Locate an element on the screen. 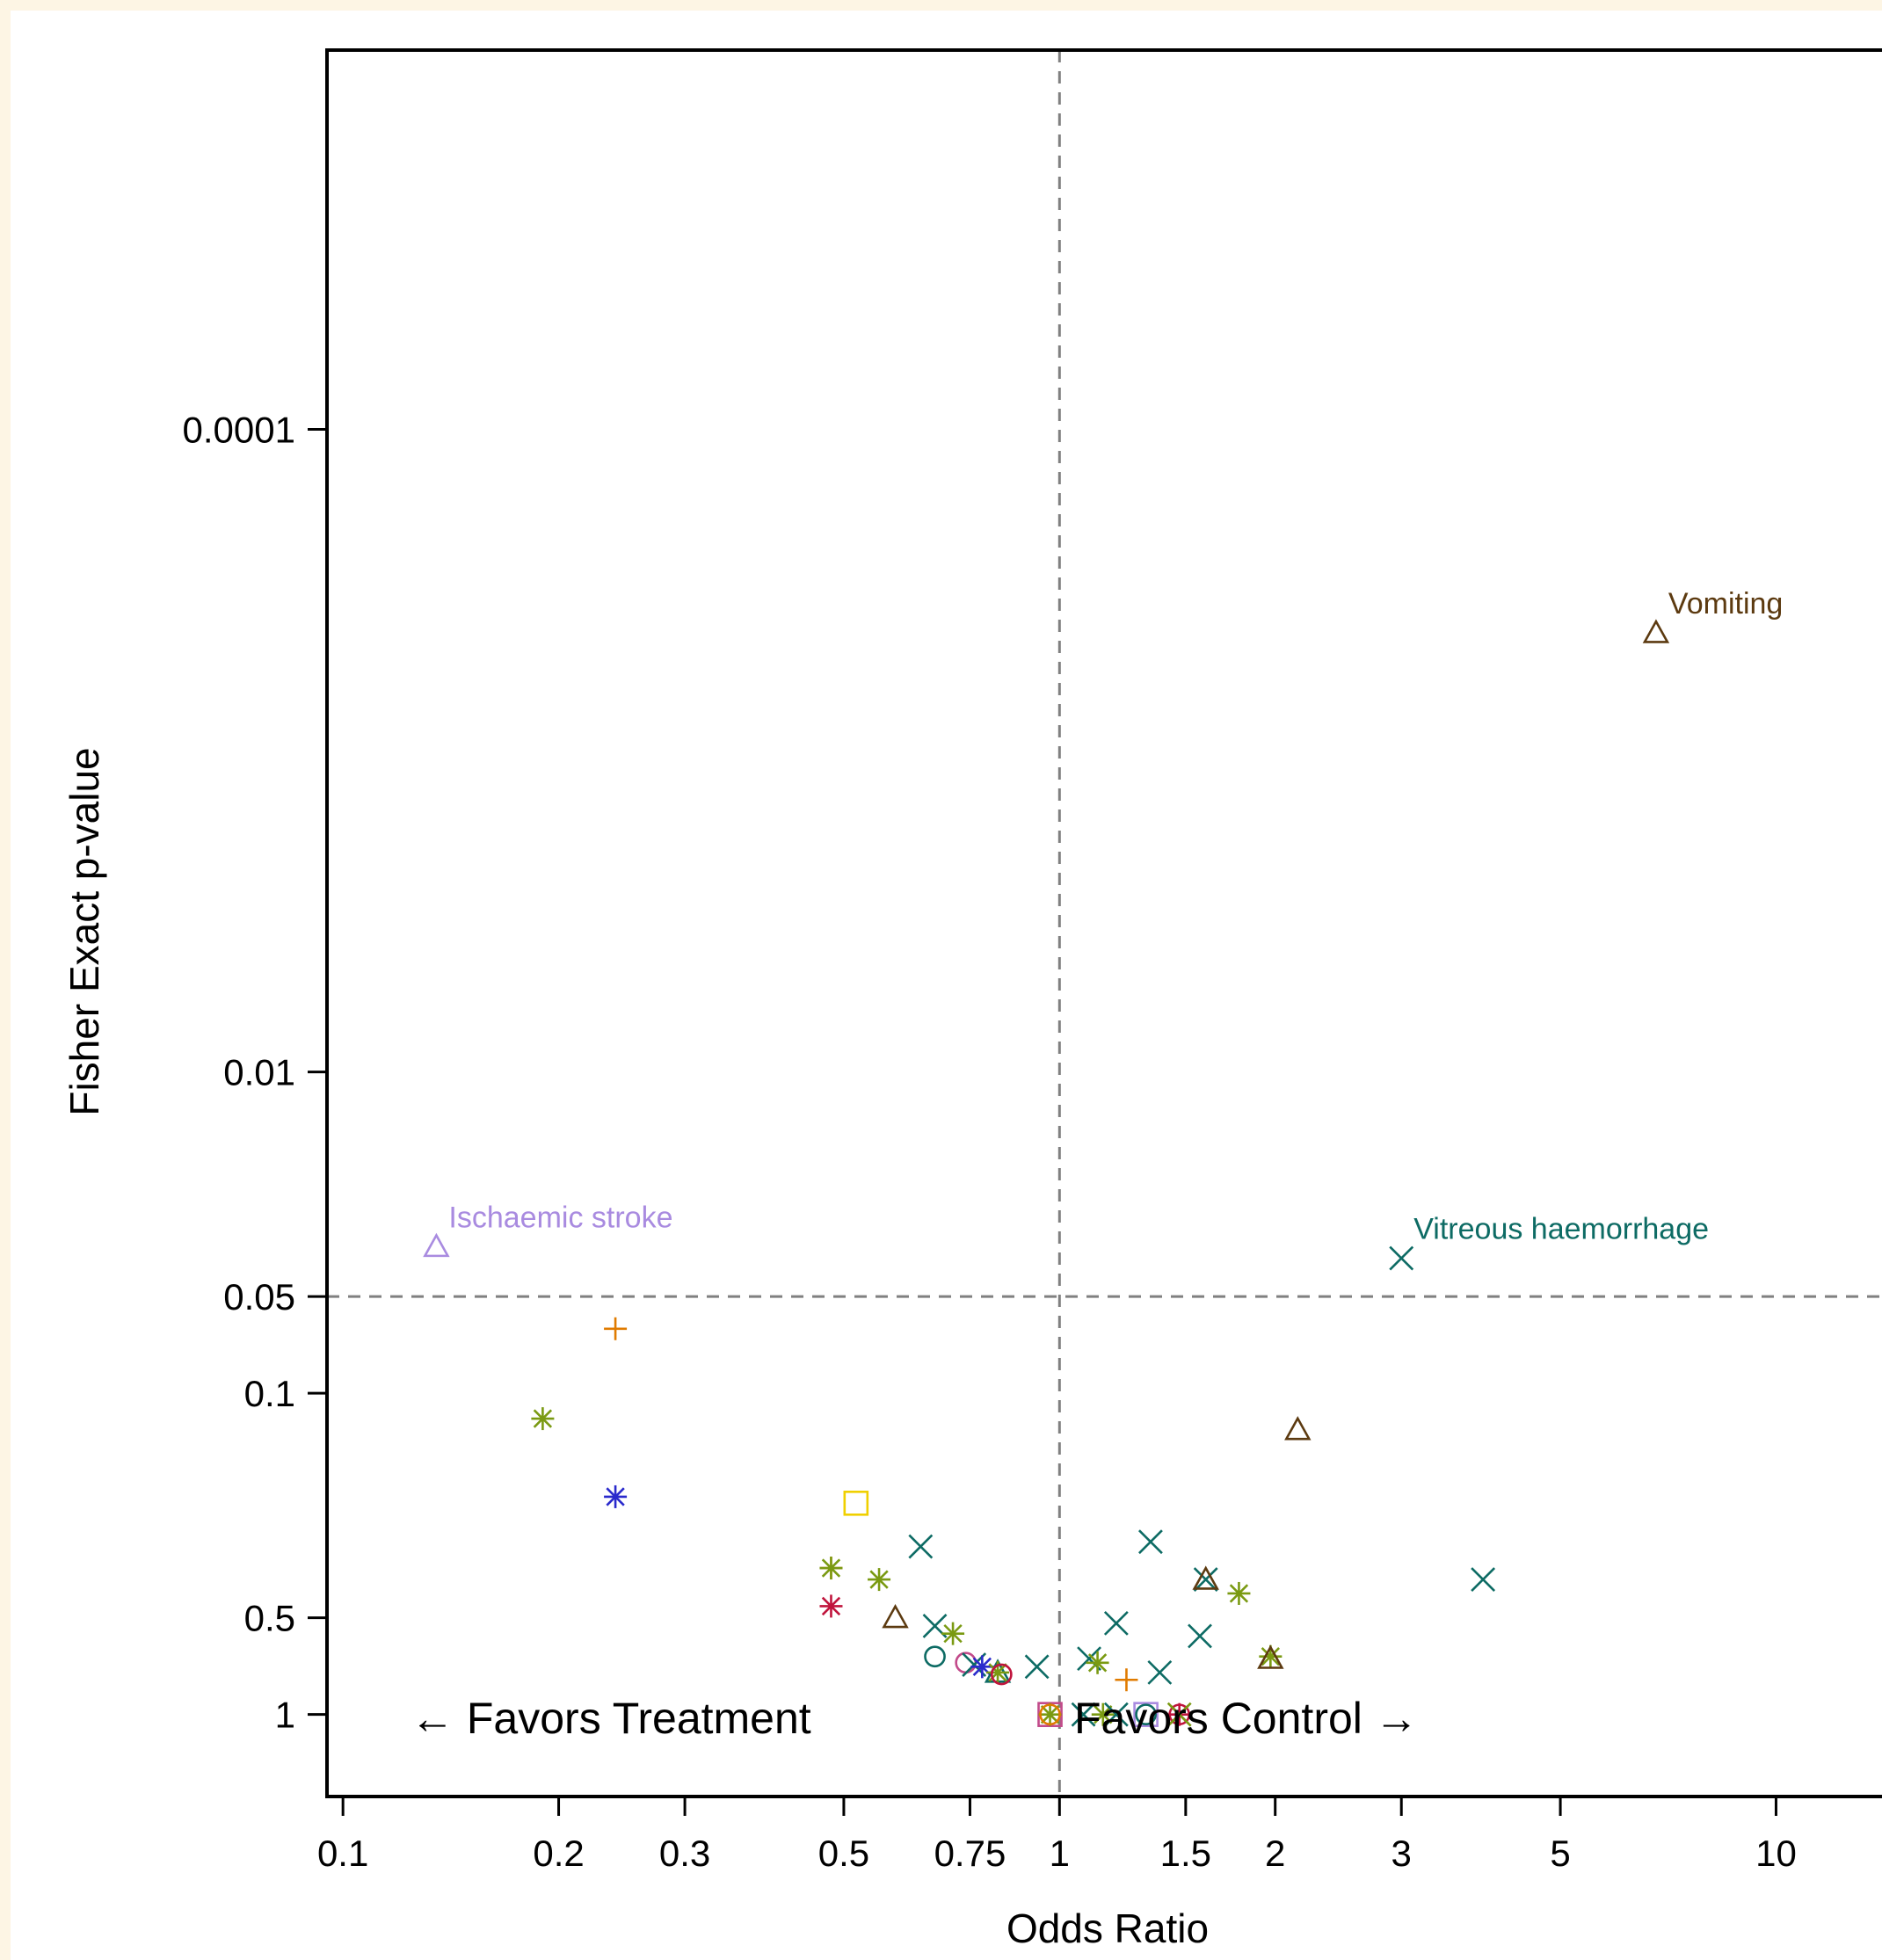 The image size is (1882, 1960). x-tick-label: 2 is located at coordinates (1275, 1853).